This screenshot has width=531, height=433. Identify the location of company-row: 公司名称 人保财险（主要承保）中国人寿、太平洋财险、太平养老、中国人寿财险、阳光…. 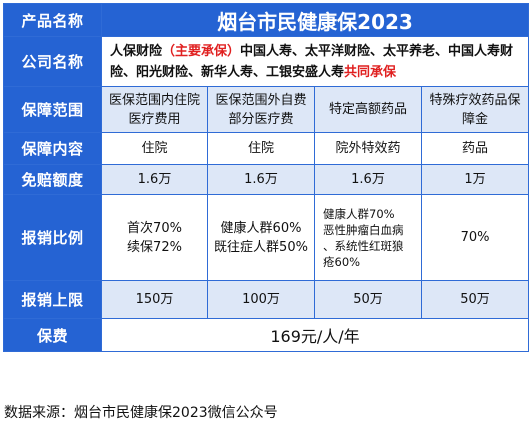
(266, 61).